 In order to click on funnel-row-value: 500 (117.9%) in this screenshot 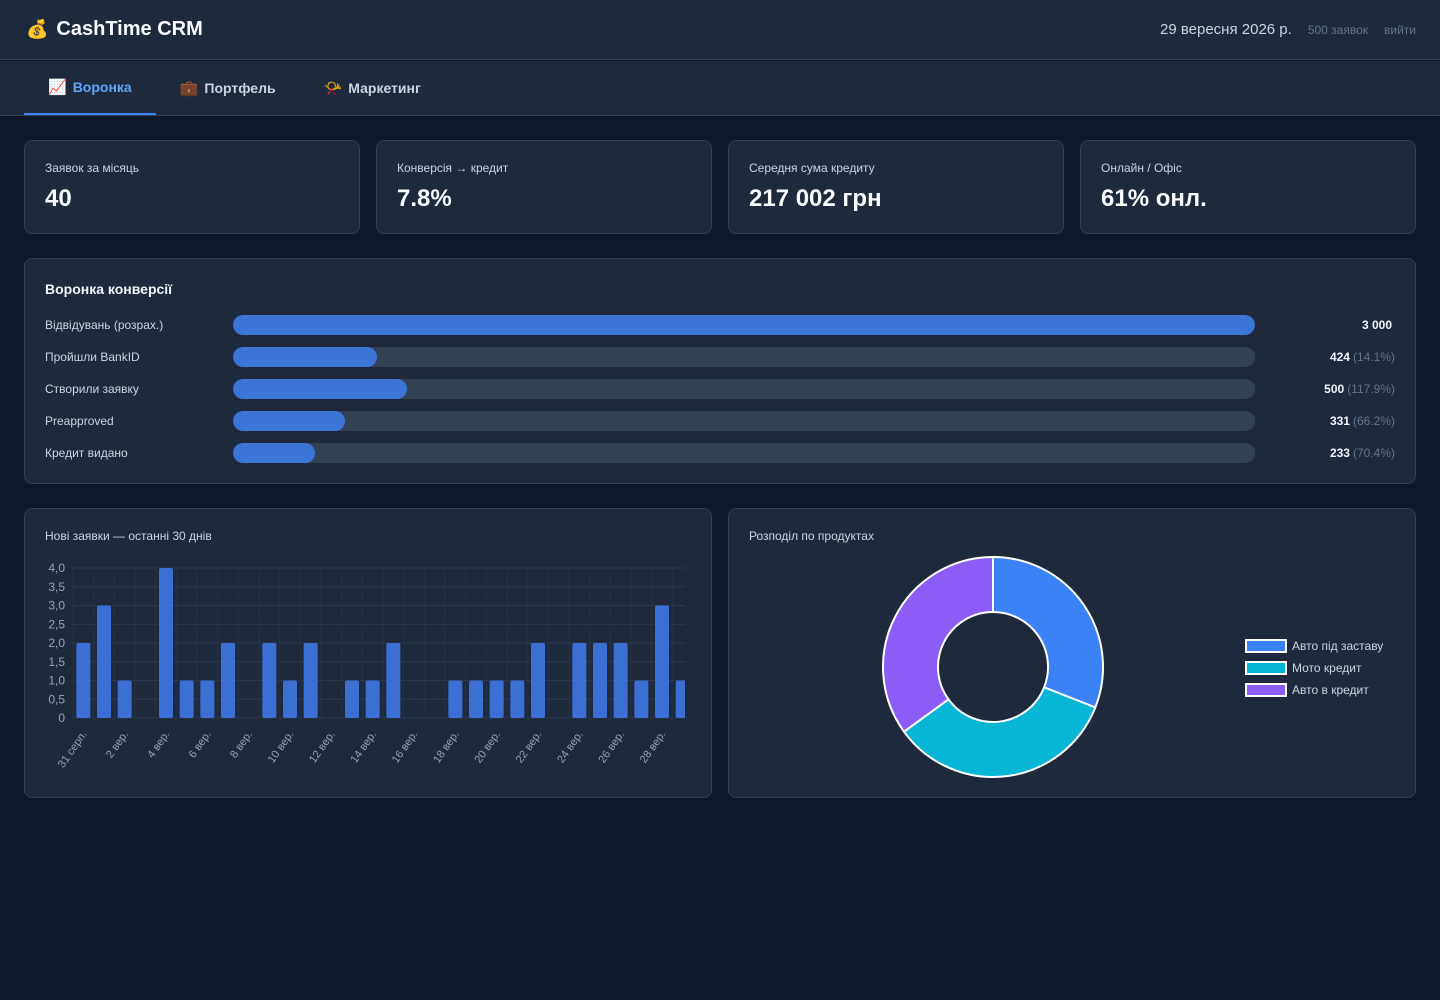, I will do `click(1325, 389)`.